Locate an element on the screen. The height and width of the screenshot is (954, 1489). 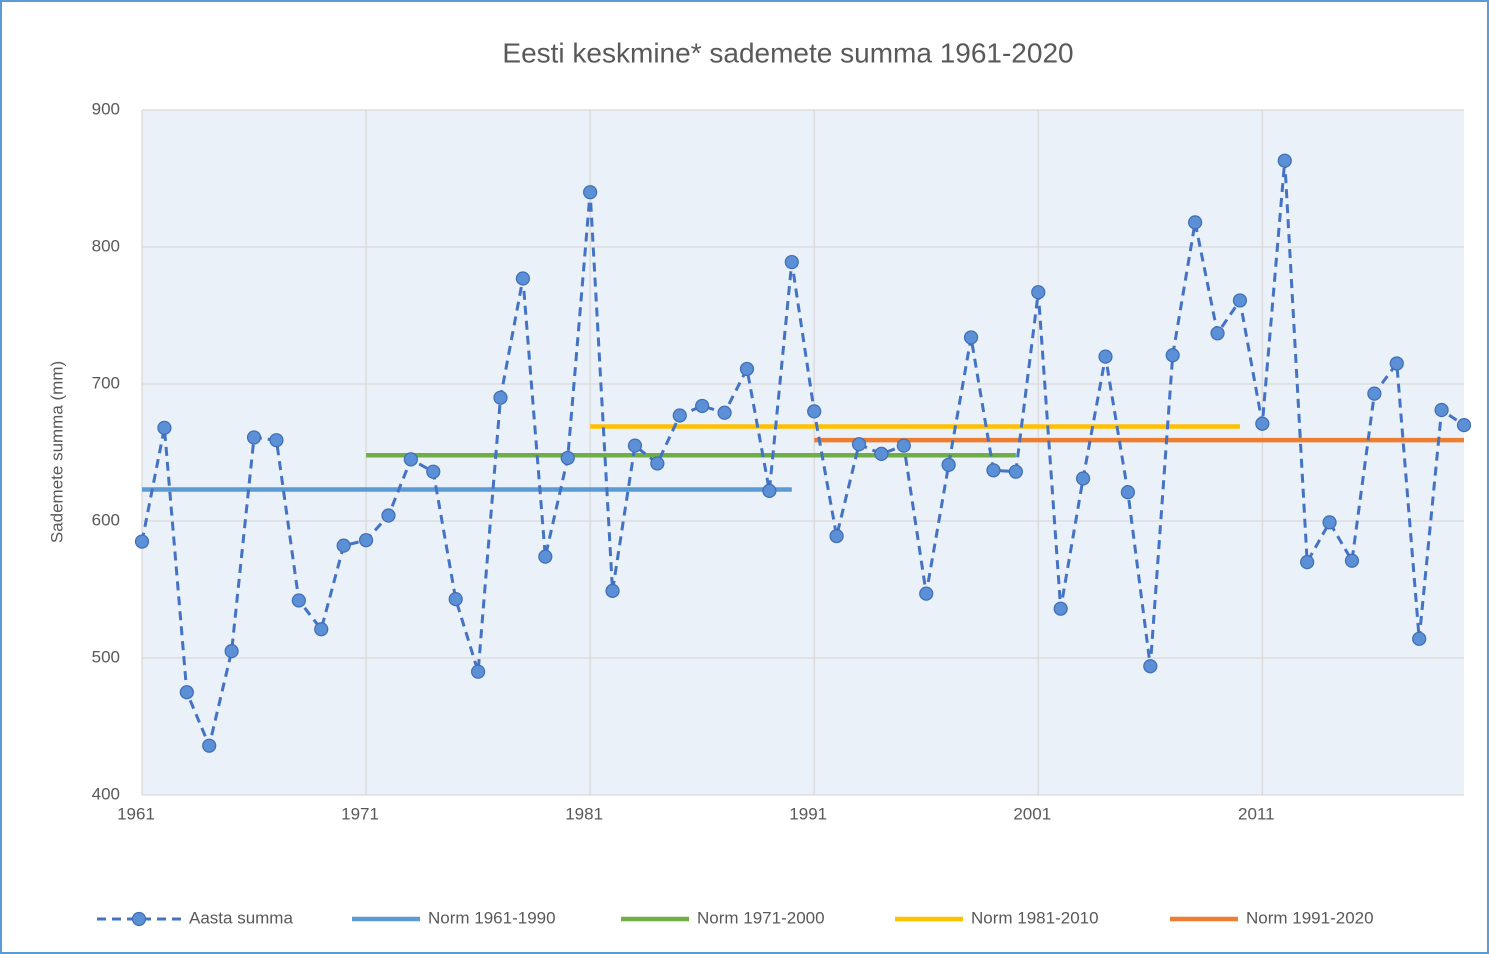
chart-title: Eesti keskmine* sademete summa 1961-2020 is located at coordinates (787, 52).